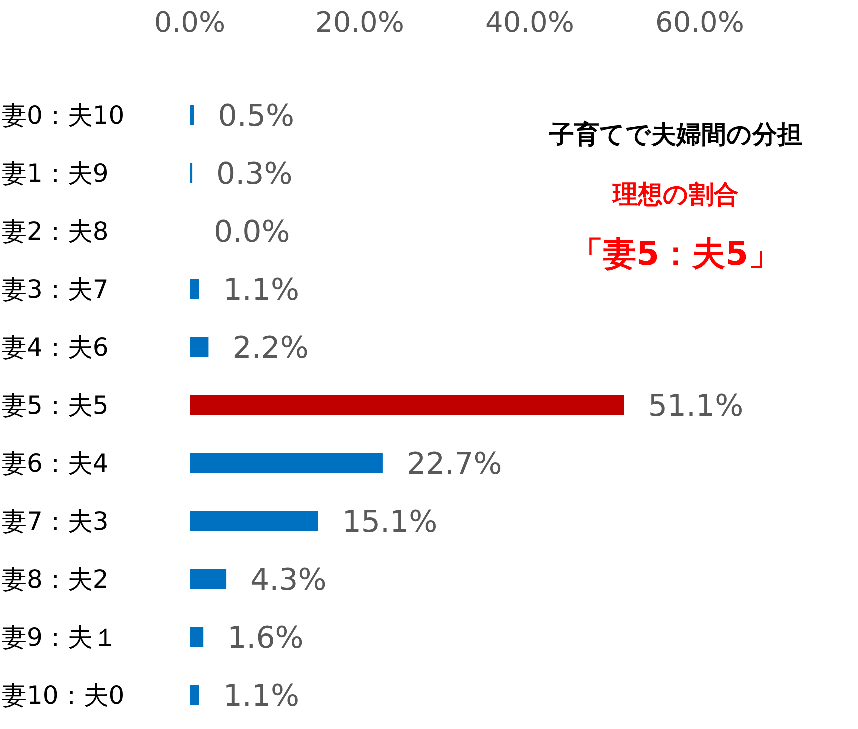 The width and height of the screenshot is (858, 729). What do you see at coordinates (676, 253) in the screenshot?
I see `annotation: 「妻5：夫5」` at bounding box center [676, 253].